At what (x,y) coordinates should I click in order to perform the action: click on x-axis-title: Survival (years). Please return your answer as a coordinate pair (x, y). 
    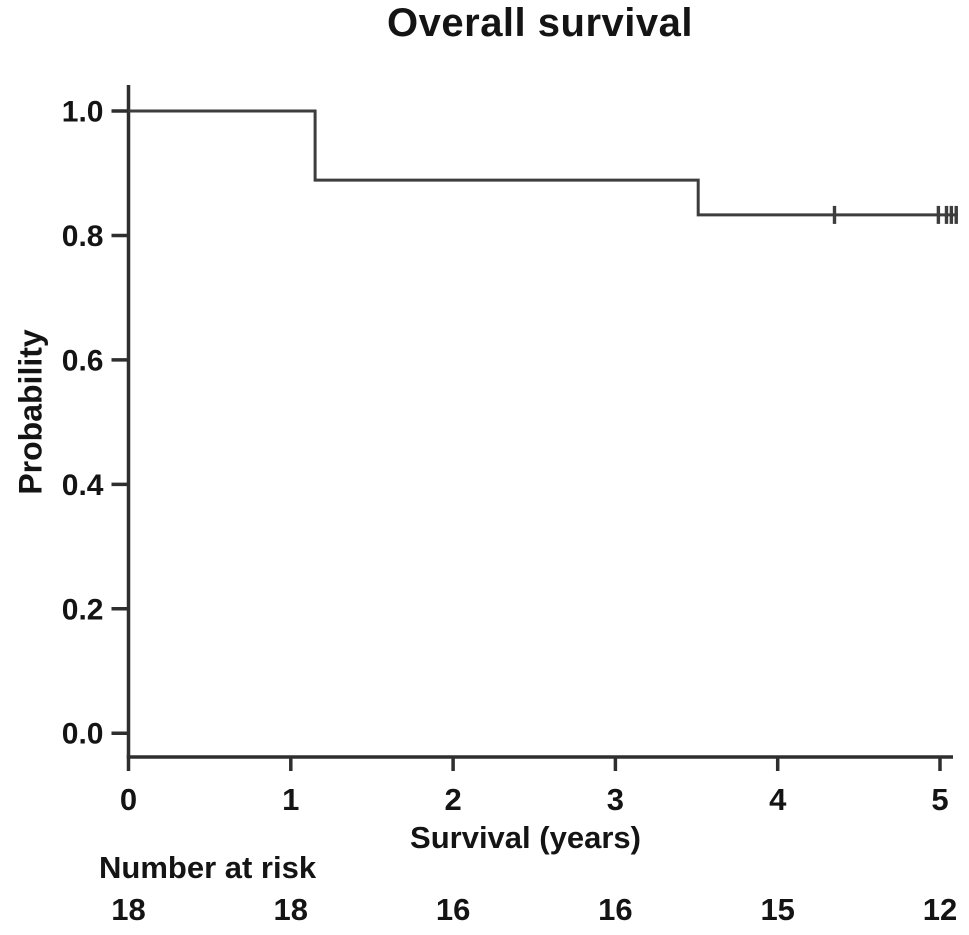
    Looking at the image, I should click on (525, 837).